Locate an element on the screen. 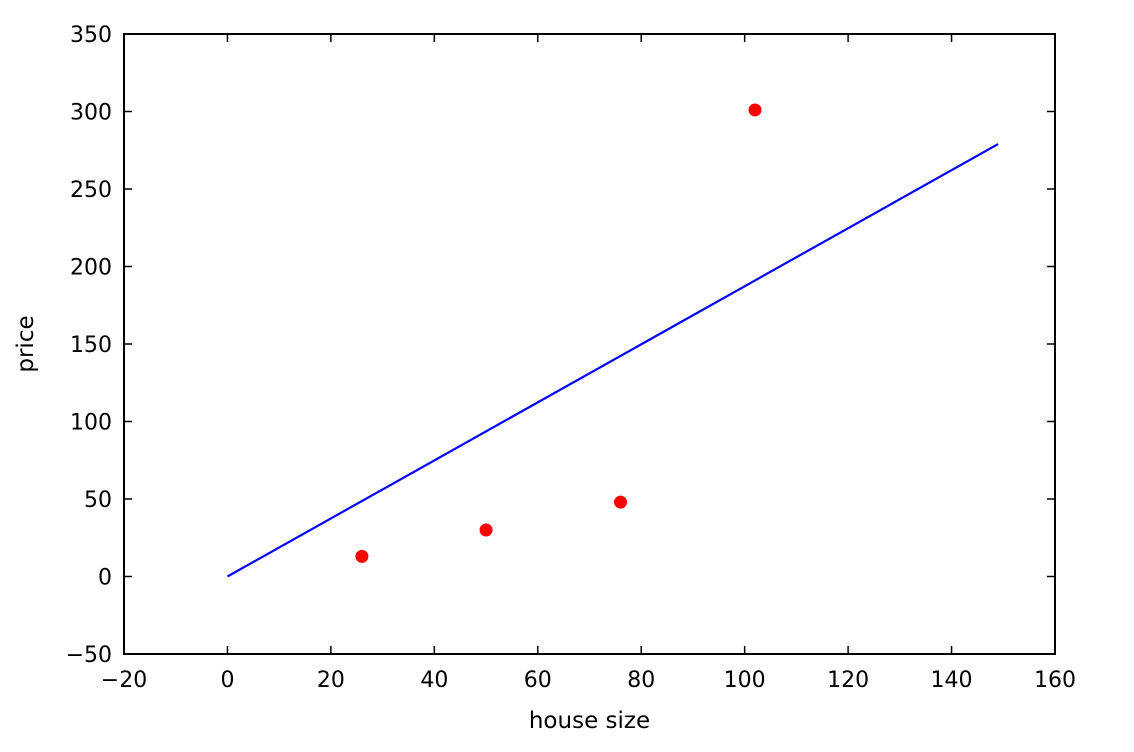 This screenshot has height=752, width=1134. y-tick-label: 350 is located at coordinates (91, 35).